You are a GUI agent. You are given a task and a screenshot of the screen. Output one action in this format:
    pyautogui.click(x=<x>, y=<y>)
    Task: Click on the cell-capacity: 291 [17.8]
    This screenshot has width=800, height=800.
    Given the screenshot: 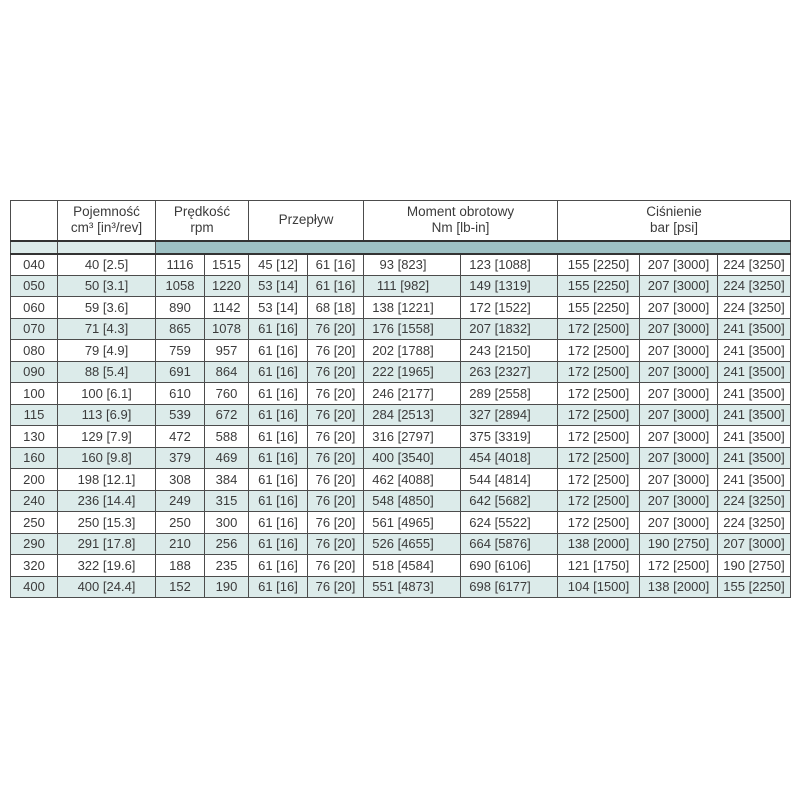 What is the action you would take?
    pyautogui.click(x=106, y=543)
    